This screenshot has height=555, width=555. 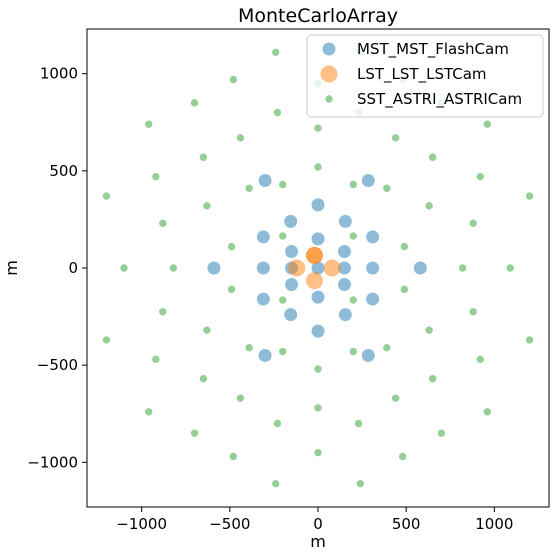 I want to click on y-tick-label: 500, so click(x=63, y=171).